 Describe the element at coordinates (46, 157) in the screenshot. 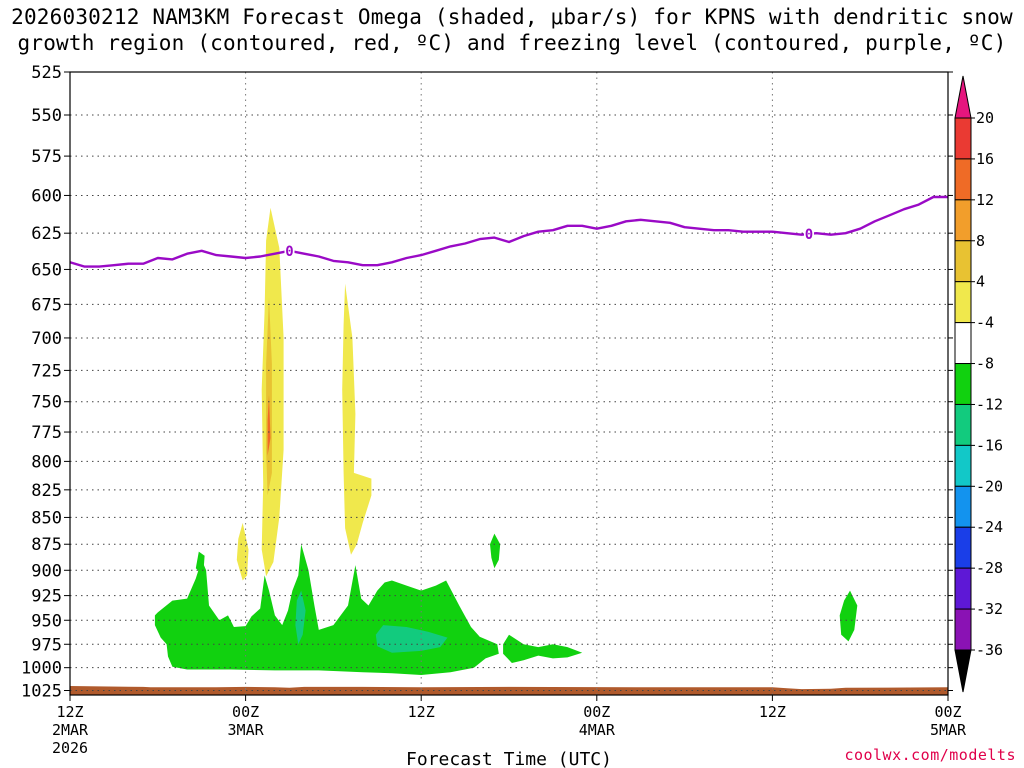

I see `y-tick-label-575: 575` at that location.